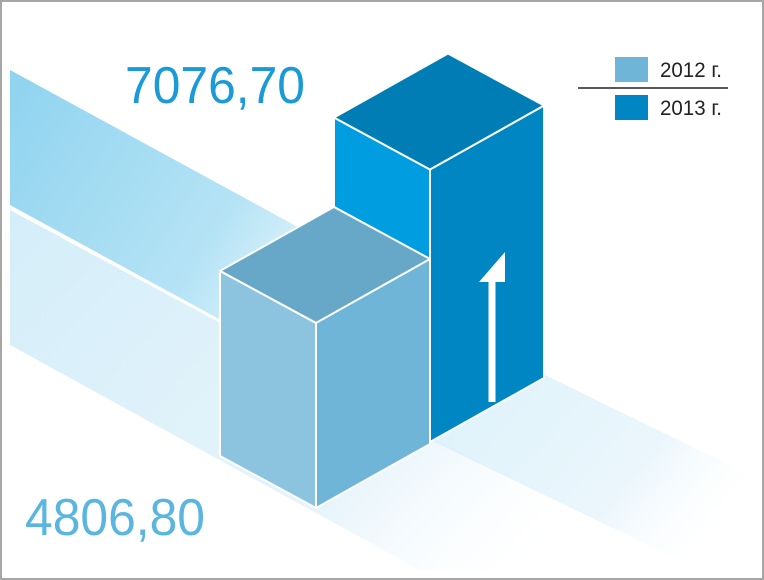  What do you see at coordinates (215, 86) in the screenshot?
I see `value-label: 7076,70` at bounding box center [215, 86].